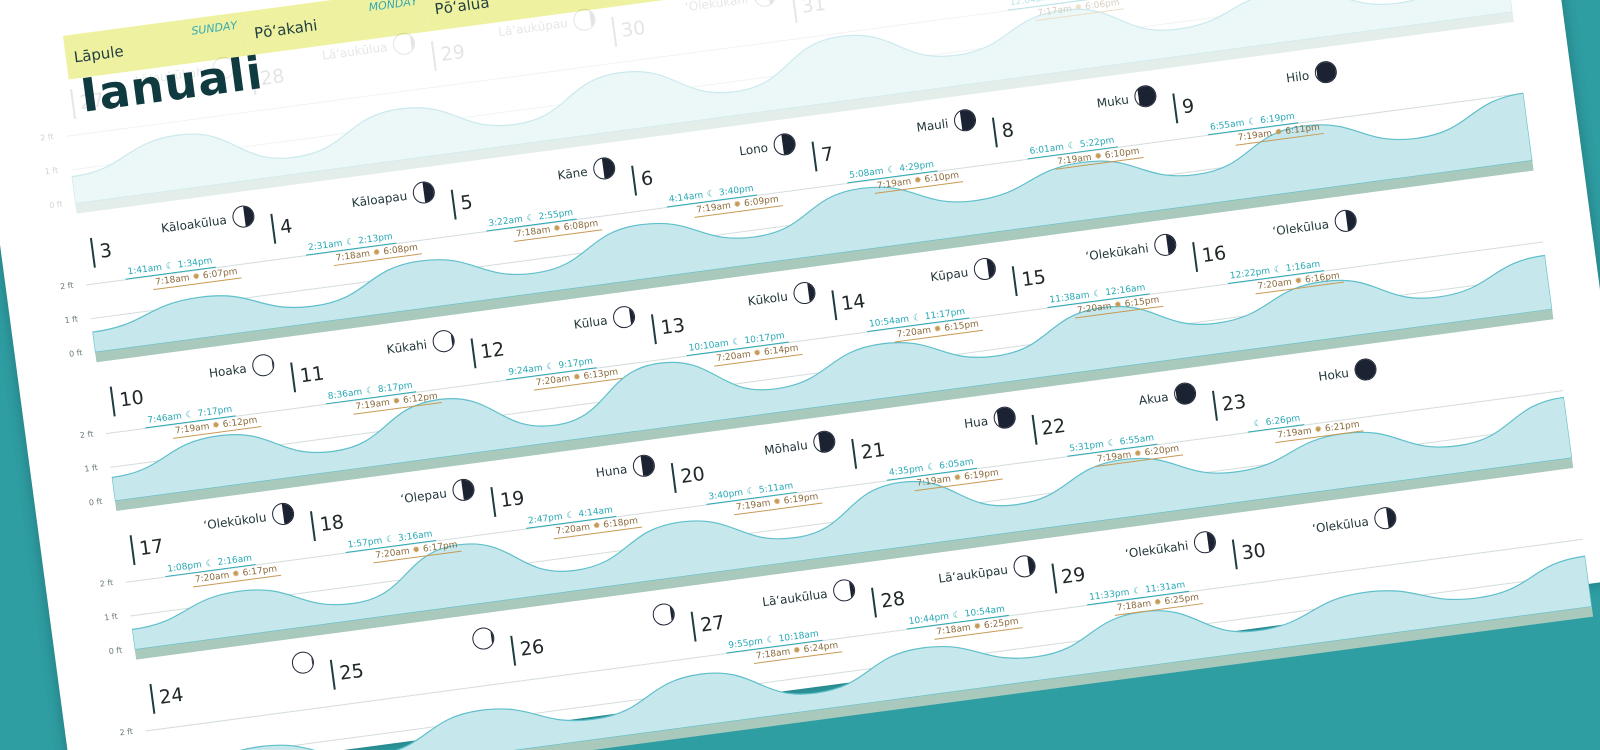  What do you see at coordinates (709, 346) in the screenshot?
I see `tide-time-first: 10:10am` at bounding box center [709, 346].